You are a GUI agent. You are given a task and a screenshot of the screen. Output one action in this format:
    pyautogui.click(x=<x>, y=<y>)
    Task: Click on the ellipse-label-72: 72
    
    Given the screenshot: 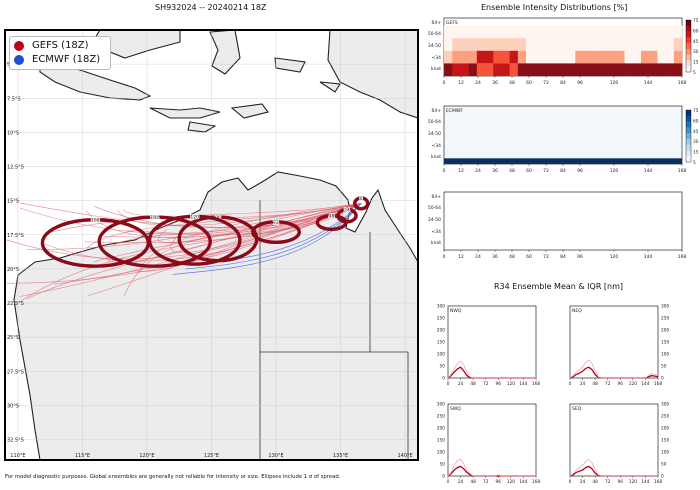 What is the action you would take?
    pyautogui.click(x=276, y=223)
    